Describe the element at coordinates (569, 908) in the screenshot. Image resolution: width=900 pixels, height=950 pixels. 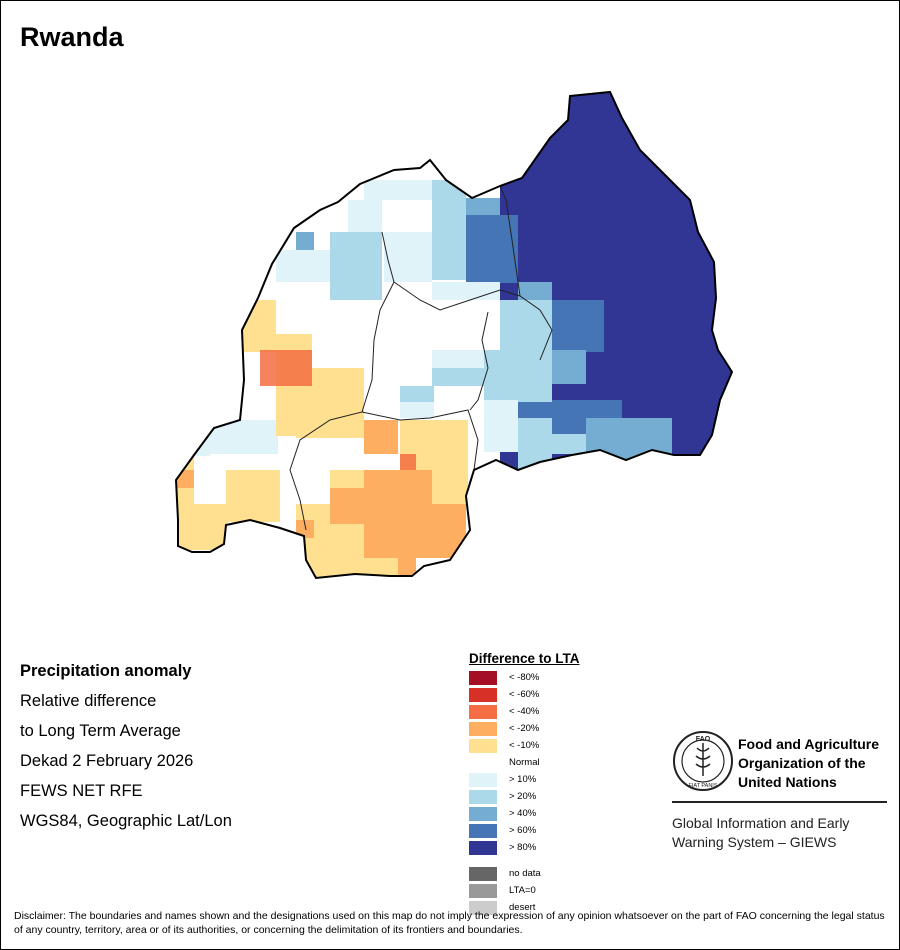
I see `legend-item: desert` at that location.